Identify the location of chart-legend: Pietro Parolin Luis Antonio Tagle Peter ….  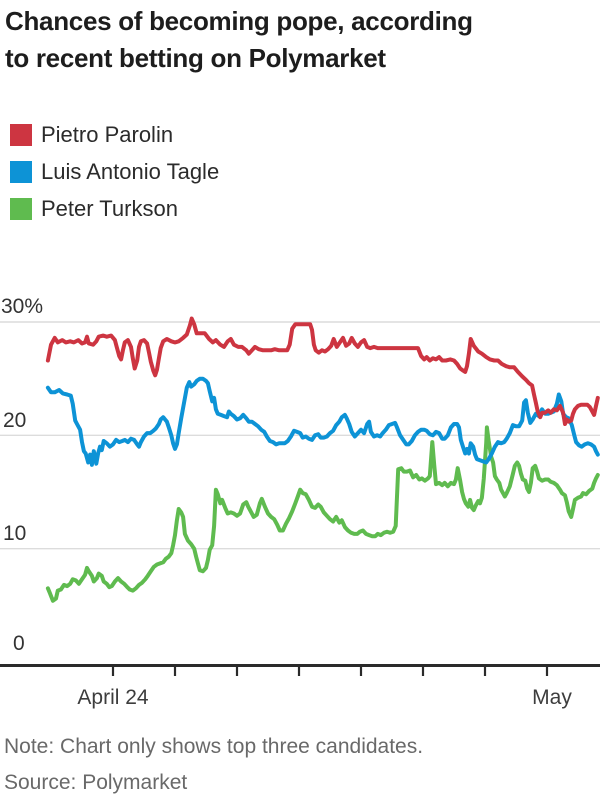
(114, 171).